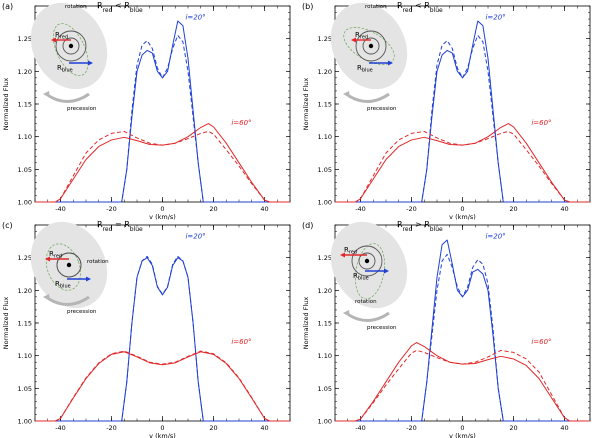  What do you see at coordinates (382, 328) in the screenshot?
I see `precession-label: precession` at bounding box center [382, 328].